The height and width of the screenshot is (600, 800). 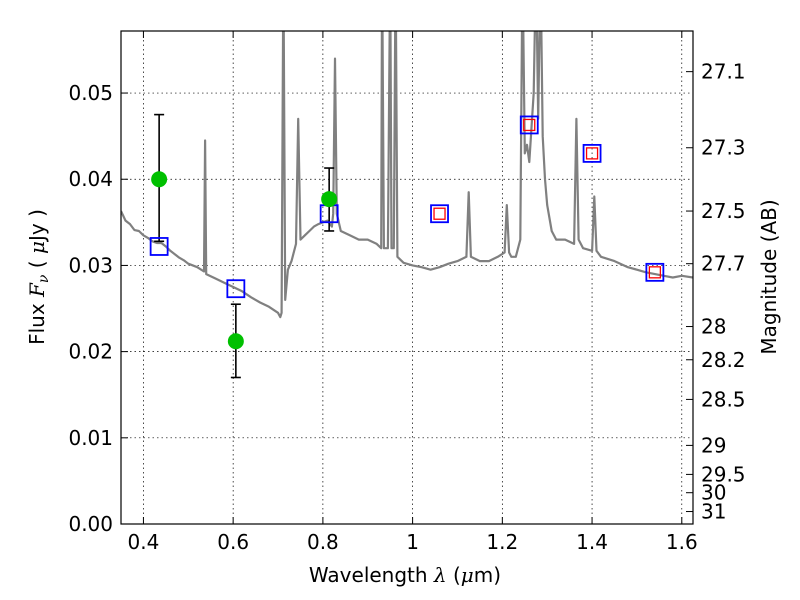 What do you see at coordinates (37, 247) in the screenshot?
I see `y-axis-label-mu: μ` at bounding box center [37, 247].